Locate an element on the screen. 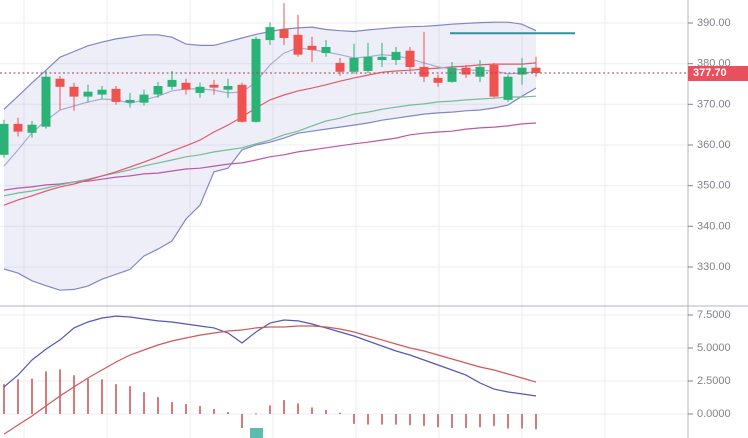 The image size is (748, 438). axis-tick-label: 370.00 is located at coordinates (714, 104).